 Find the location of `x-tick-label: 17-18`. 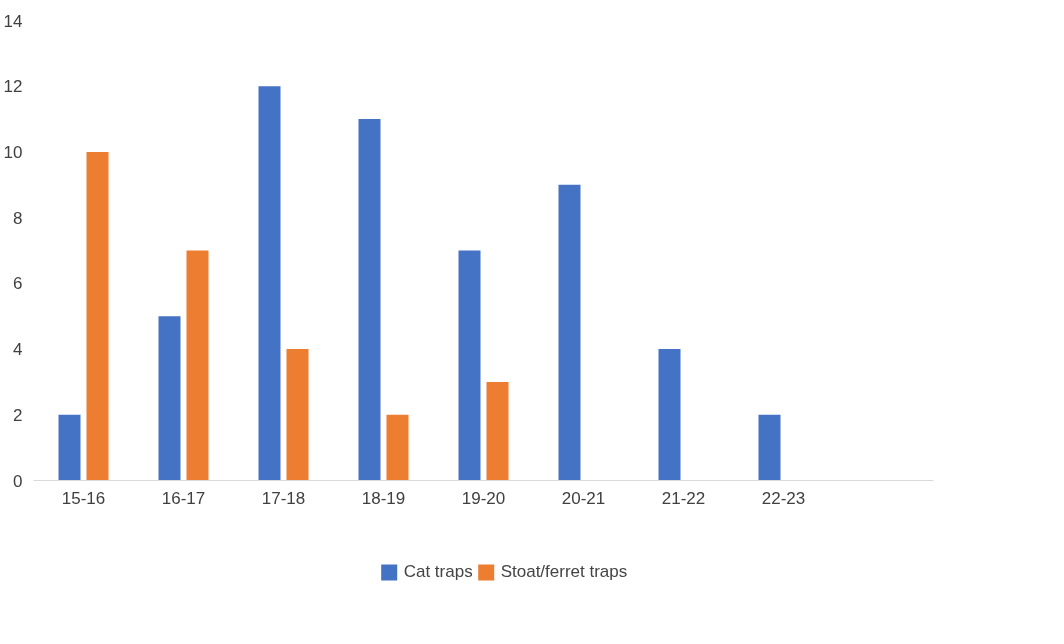

x-tick-label: 17-18 is located at coordinates (283, 498).